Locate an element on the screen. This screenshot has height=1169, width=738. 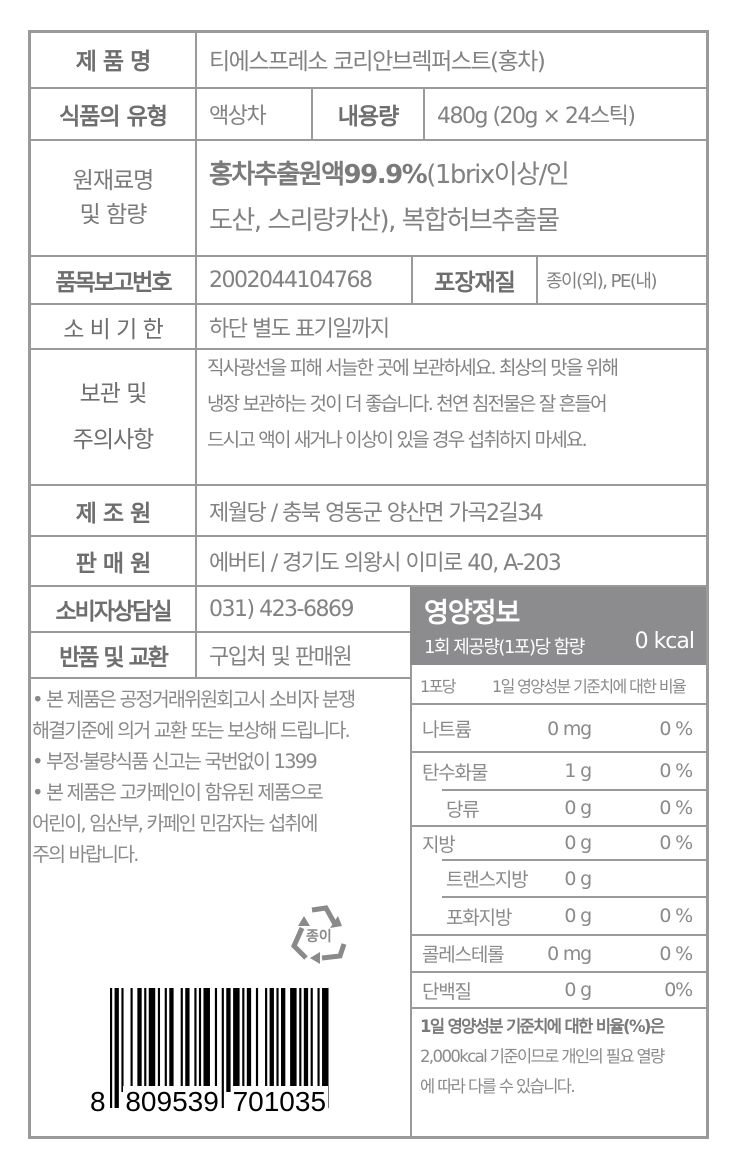
notice-line: • 본 제품은 고카페인이 함유된 제품으로 is located at coordinates (178, 792).